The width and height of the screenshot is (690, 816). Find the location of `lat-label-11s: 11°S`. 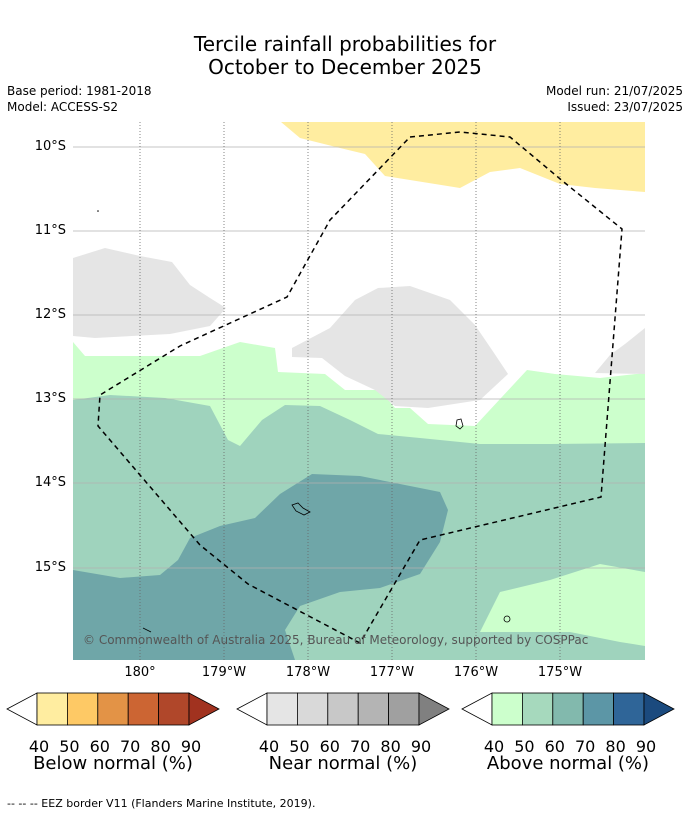

lat-label-11s: 11°S is located at coordinates (50, 230).